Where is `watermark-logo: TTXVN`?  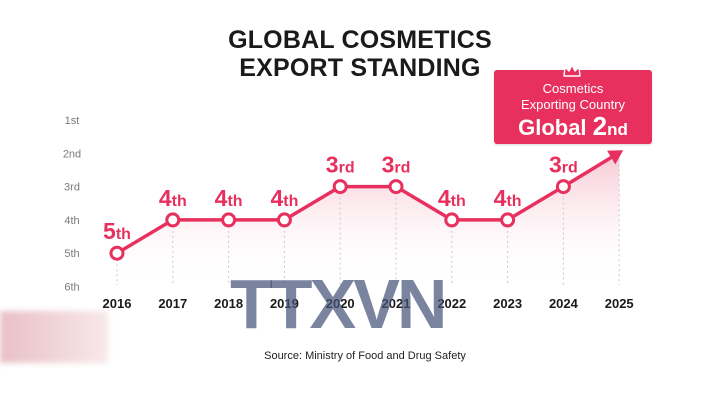
watermark-logo: TTXVN is located at coordinates (338, 304).